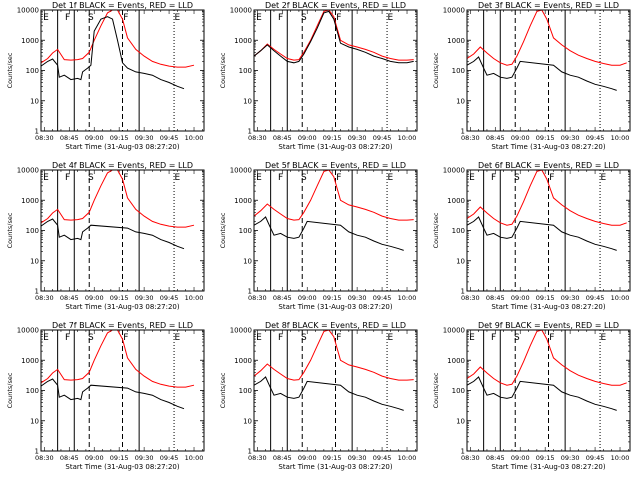  I want to click on panel-title: Det 2f BLACK = Events, RED = LLD, so click(335, 5).